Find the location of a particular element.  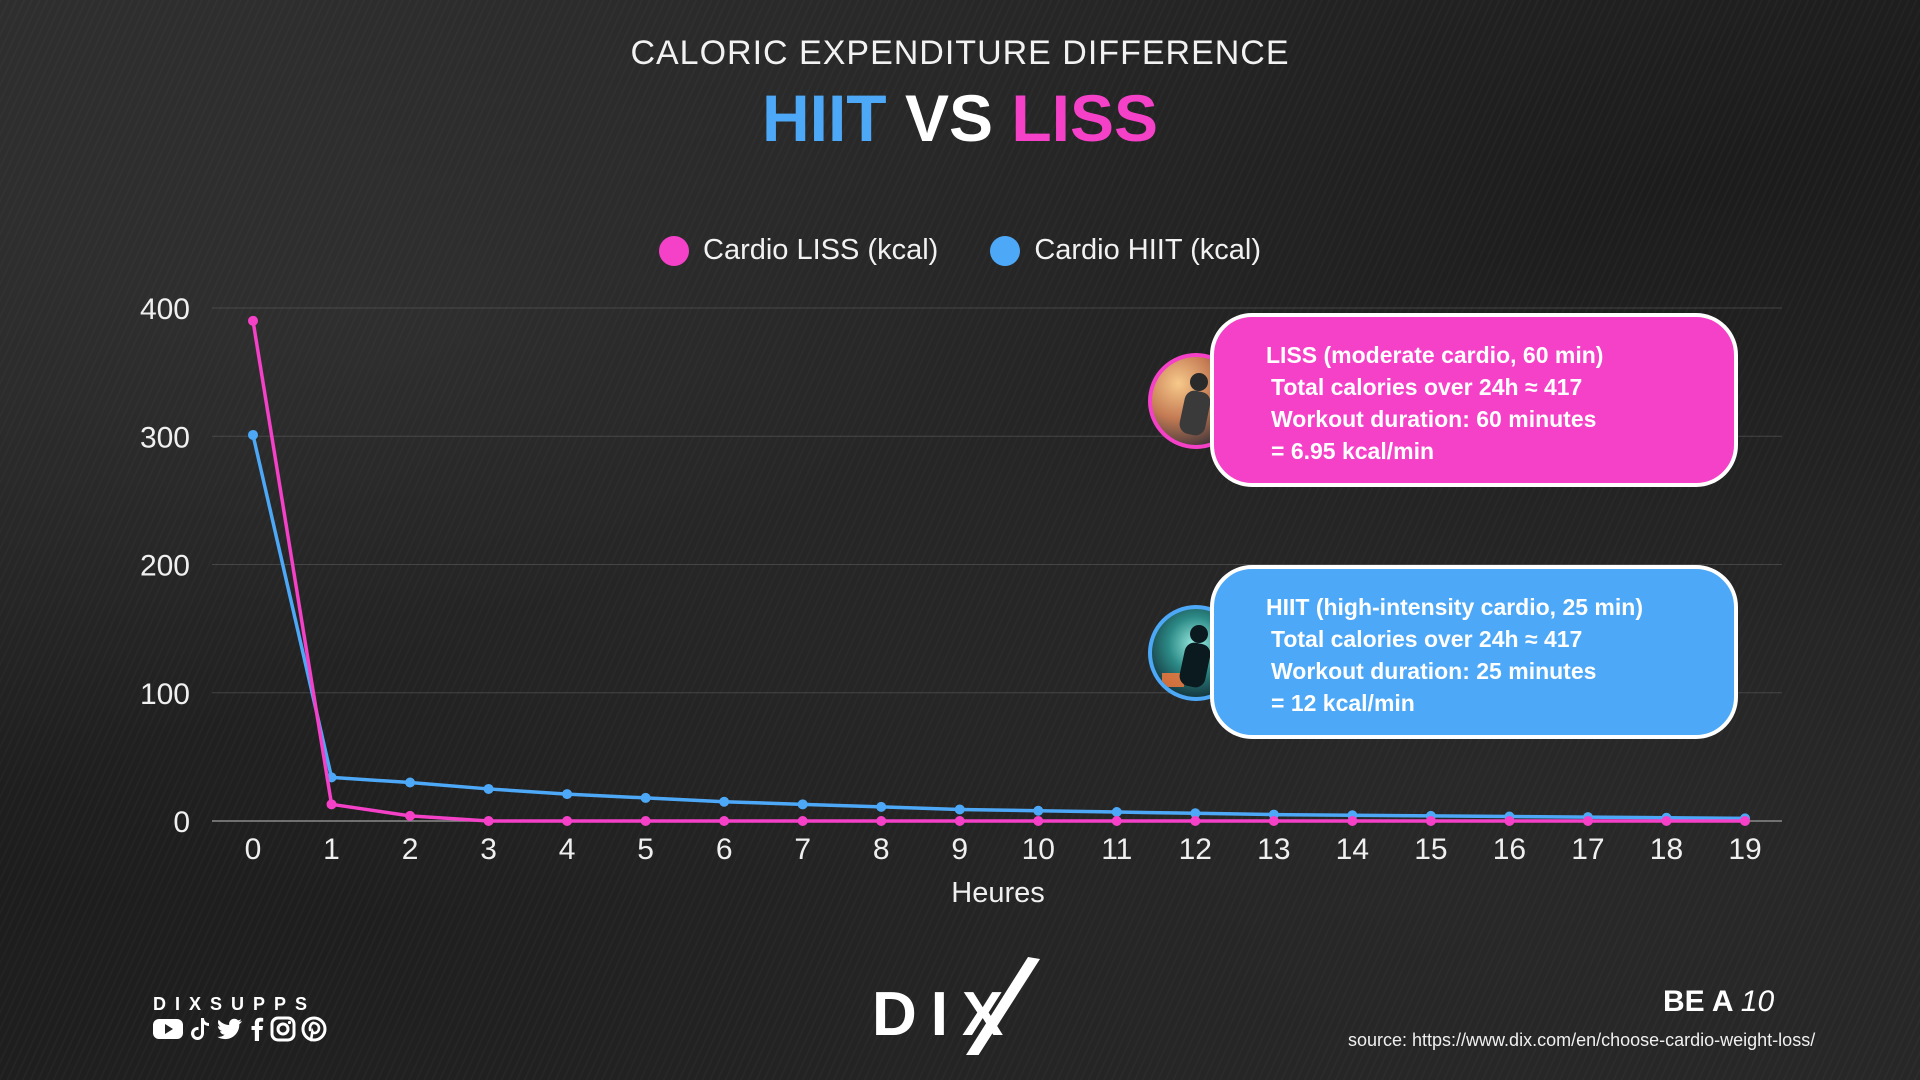

x-axis-label: Heures is located at coordinates (998, 893).